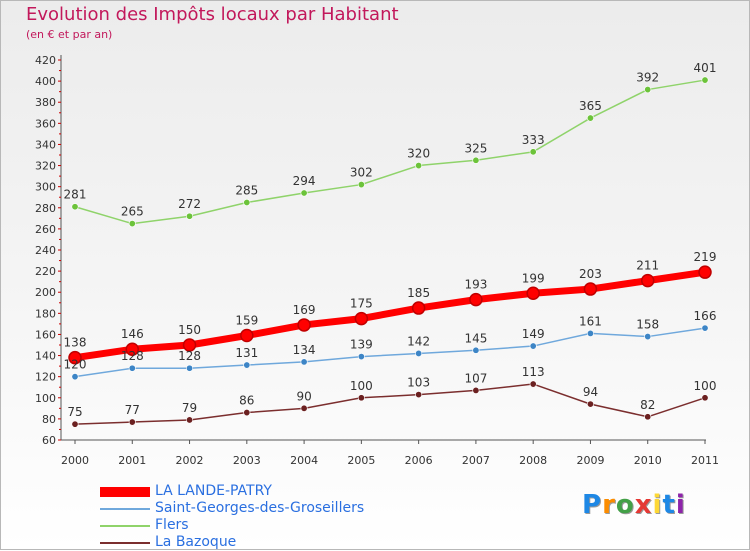 The width and height of the screenshot is (750, 551). Describe the element at coordinates (45, 208) in the screenshot. I see `y-tick-label: 280` at that location.